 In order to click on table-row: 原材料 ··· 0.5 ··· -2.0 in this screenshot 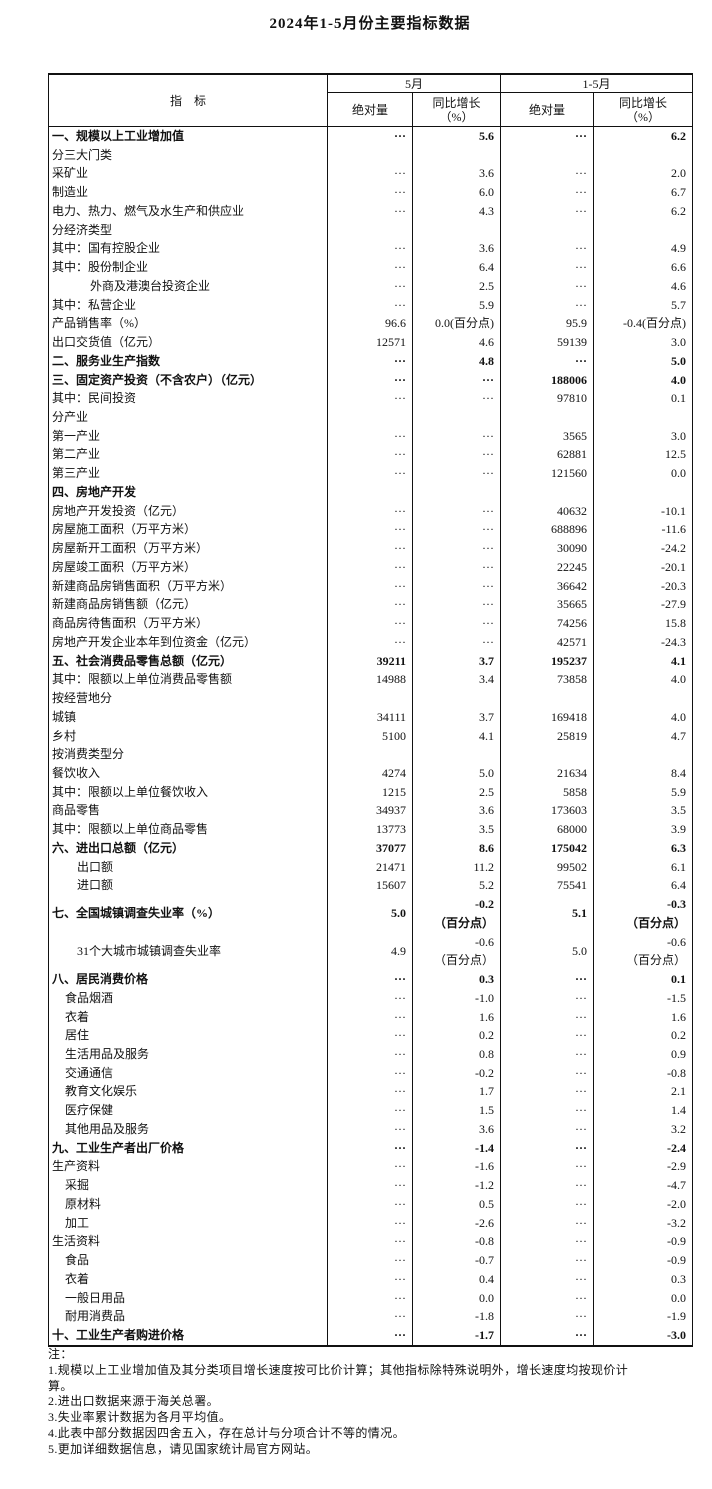, I will do `click(371, 1204)`.